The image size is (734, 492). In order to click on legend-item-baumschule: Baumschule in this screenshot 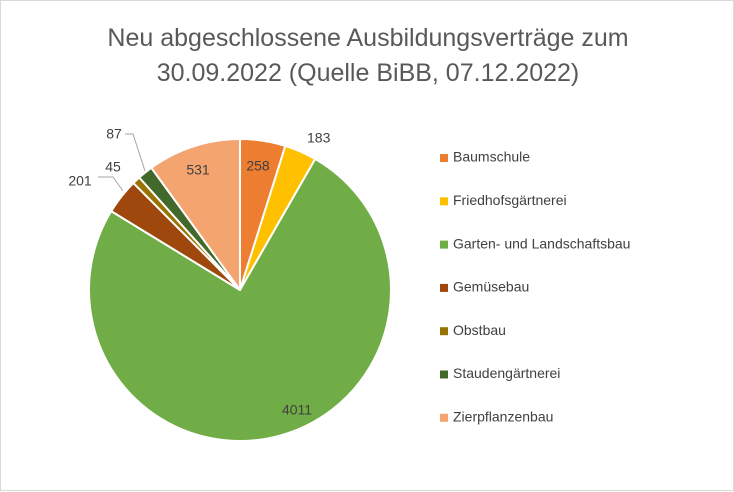, I will do `click(485, 157)`.